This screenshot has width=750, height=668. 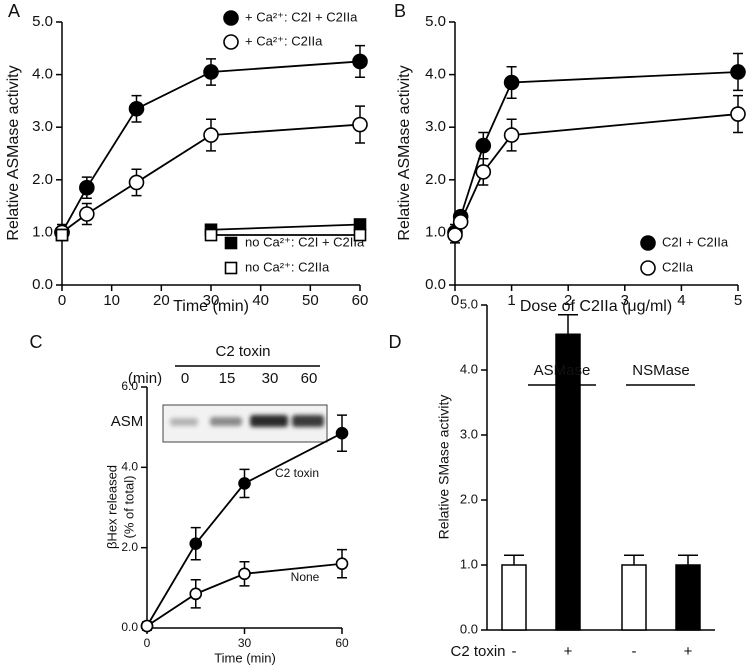 I want to click on x-axis-label: Dose of C2IIa (μg/ml), so click(x=596, y=306).